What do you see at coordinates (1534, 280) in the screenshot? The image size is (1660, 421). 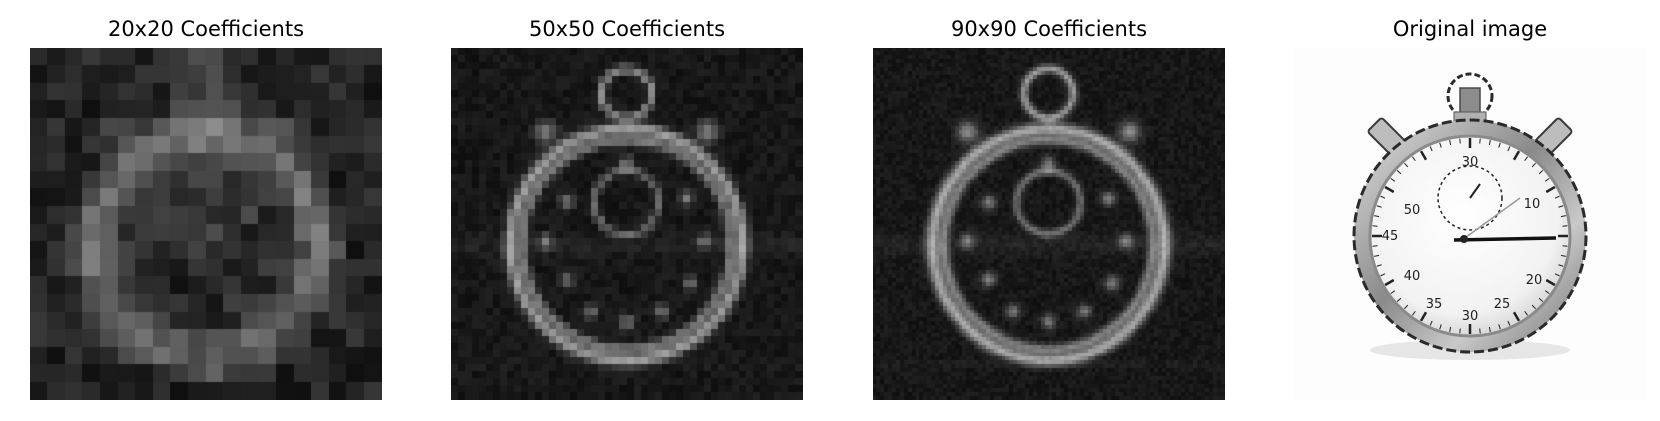 I see `svg-text: 20` at bounding box center [1534, 280].